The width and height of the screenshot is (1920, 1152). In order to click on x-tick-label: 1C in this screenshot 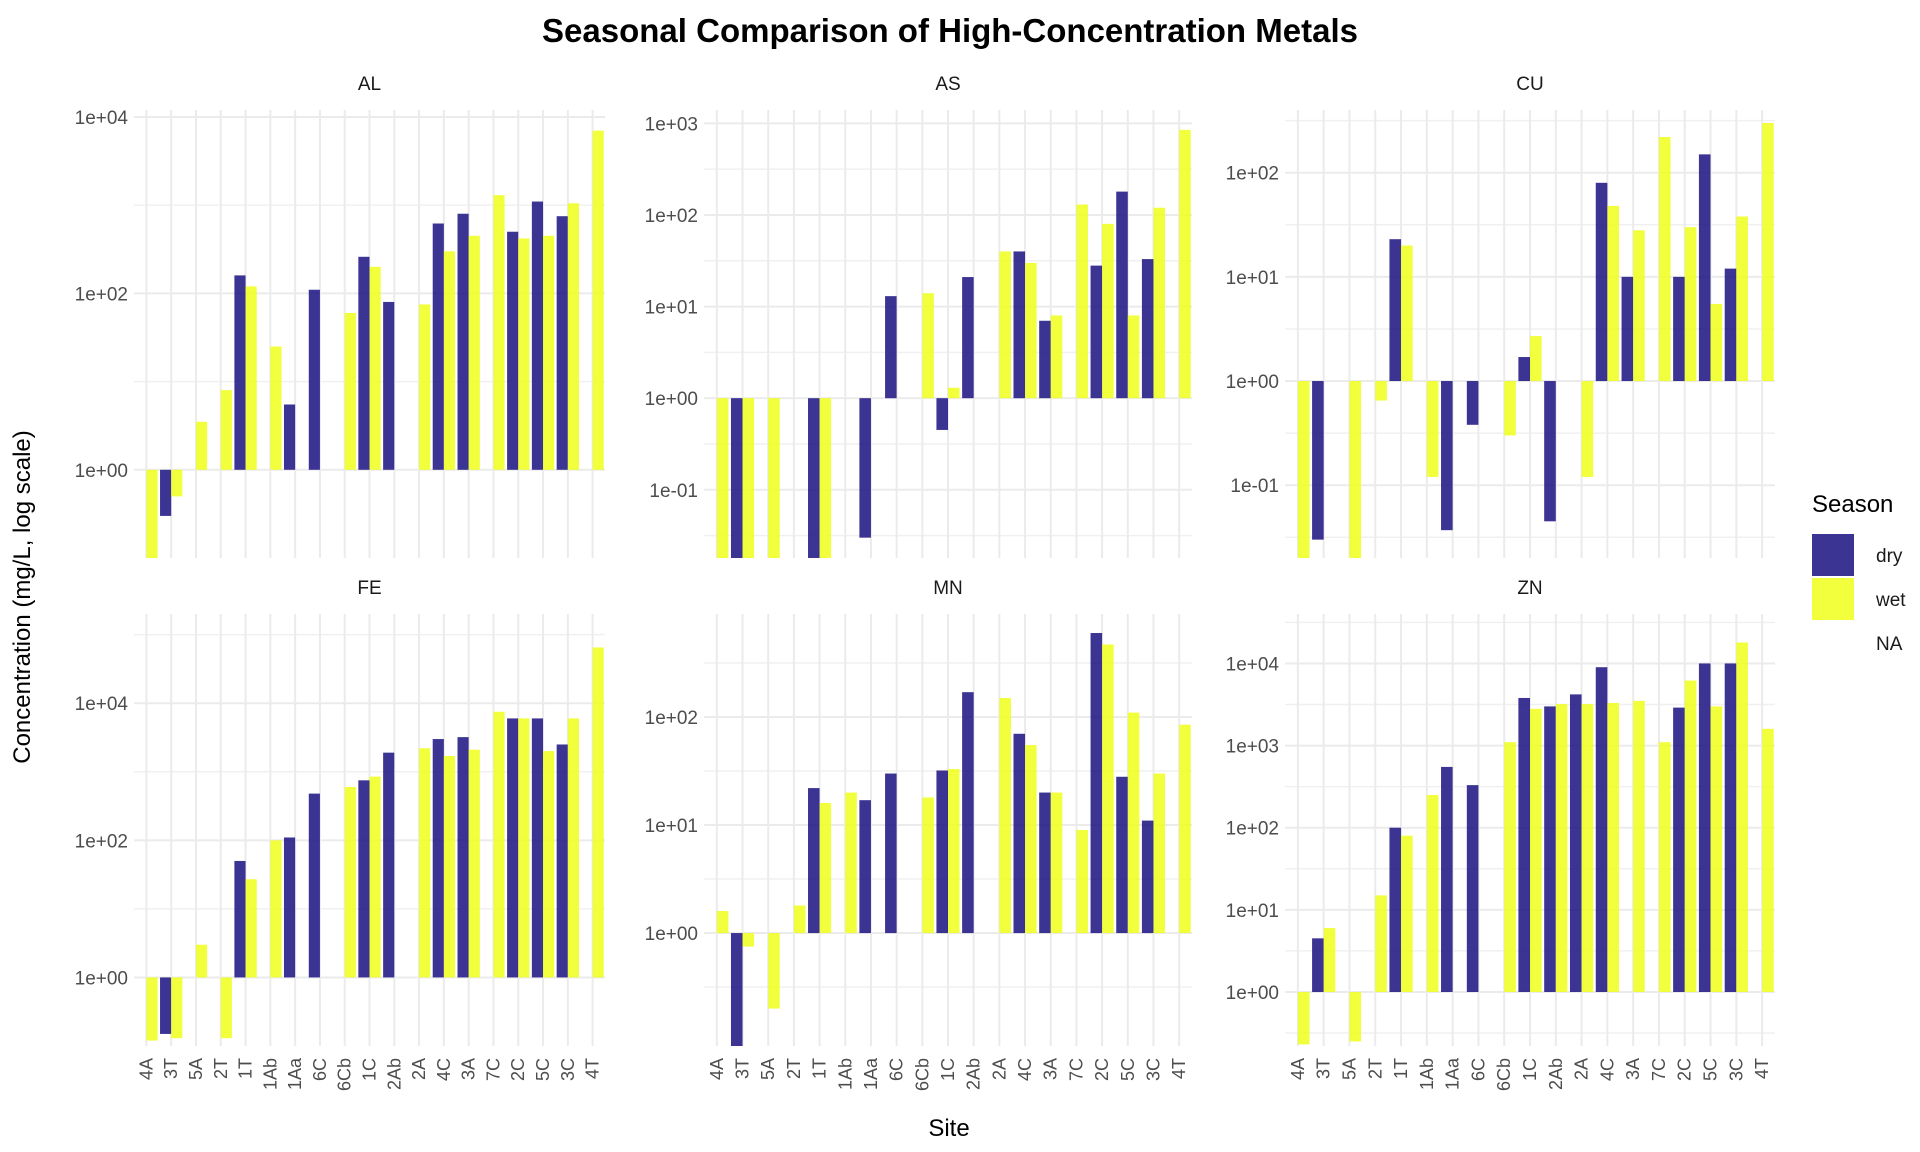, I will do `click(1530, 1069)`.